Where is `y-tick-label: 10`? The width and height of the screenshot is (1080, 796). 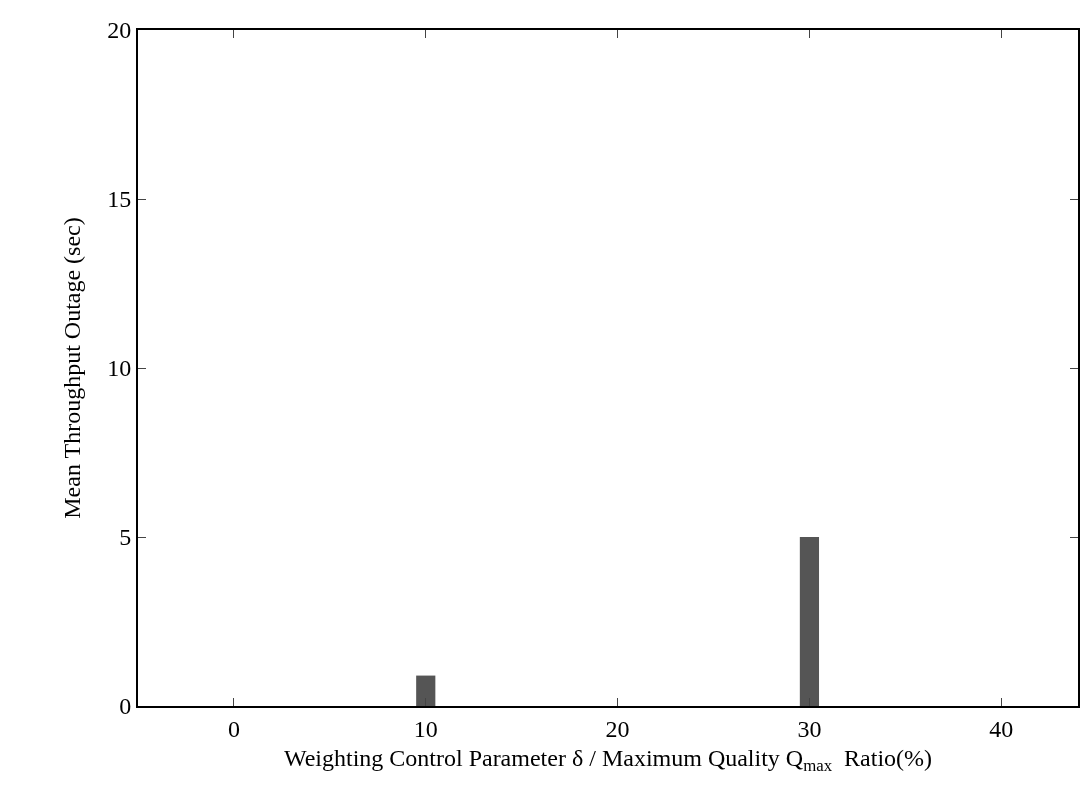 y-tick-label: 10 is located at coordinates (119, 368).